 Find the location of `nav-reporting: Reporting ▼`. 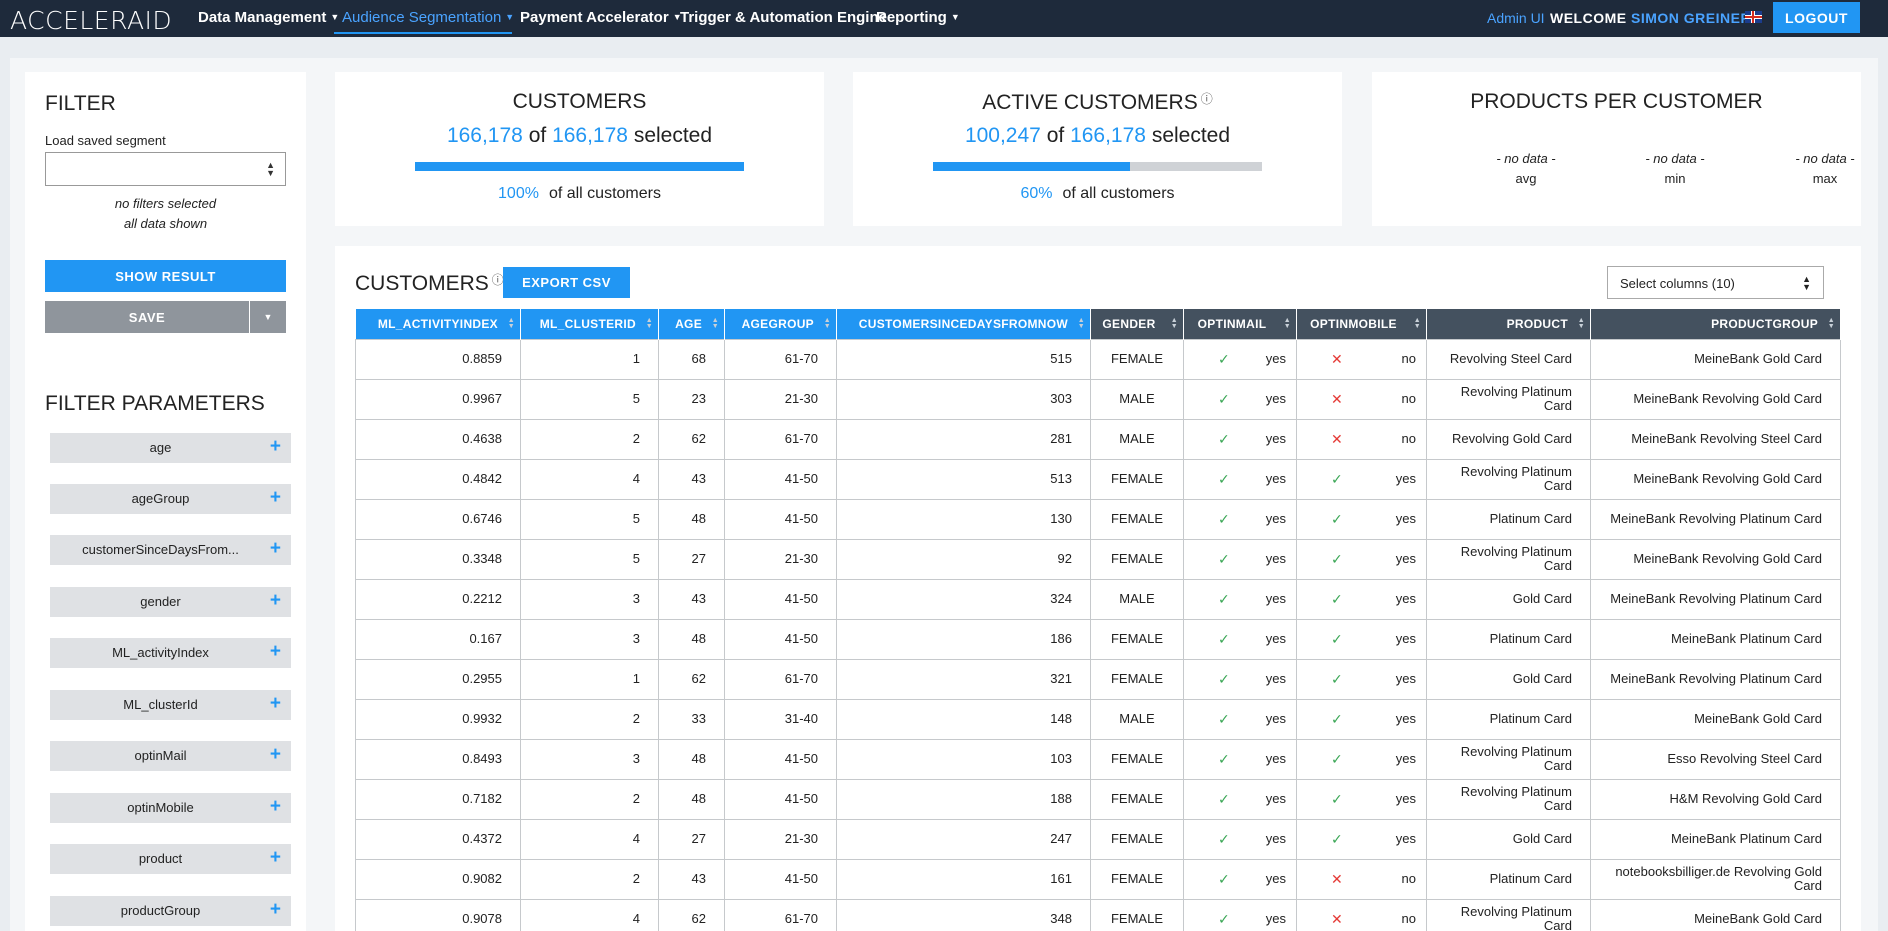

nav-reporting: Reporting ▼ is located at coordinates (918, 17).